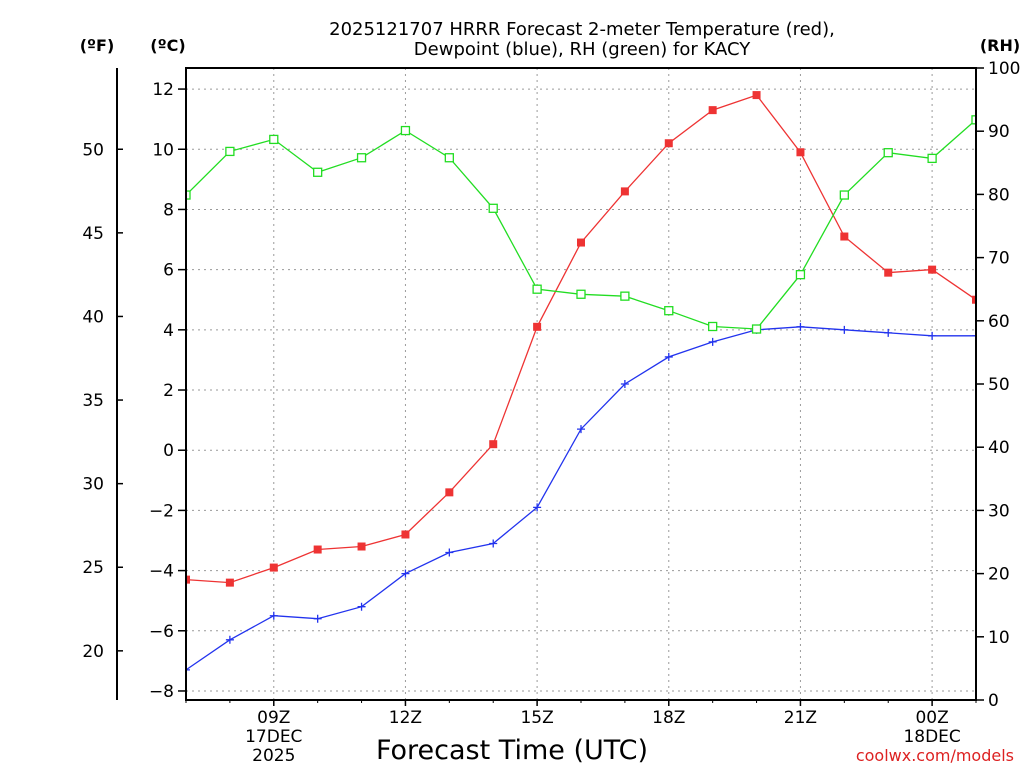  What do you see at coordinates (93, 568) in the screenshot?
I see `fahrenheit-tick-label: 25` at bounding box center [93, 568].